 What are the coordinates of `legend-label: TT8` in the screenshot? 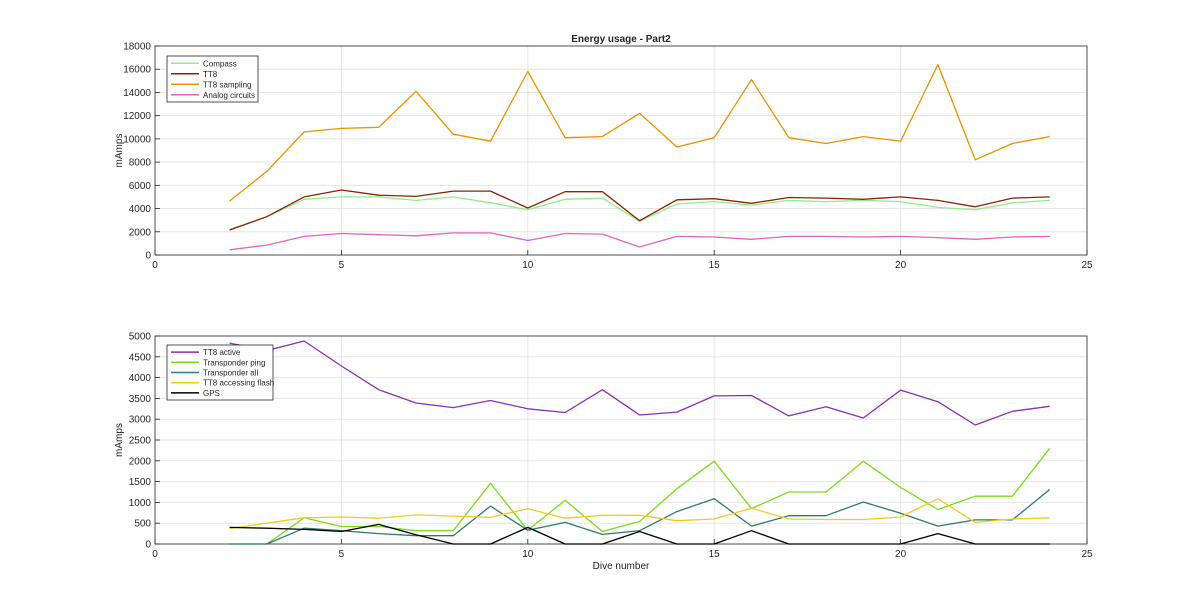 It's located at (210, 74).